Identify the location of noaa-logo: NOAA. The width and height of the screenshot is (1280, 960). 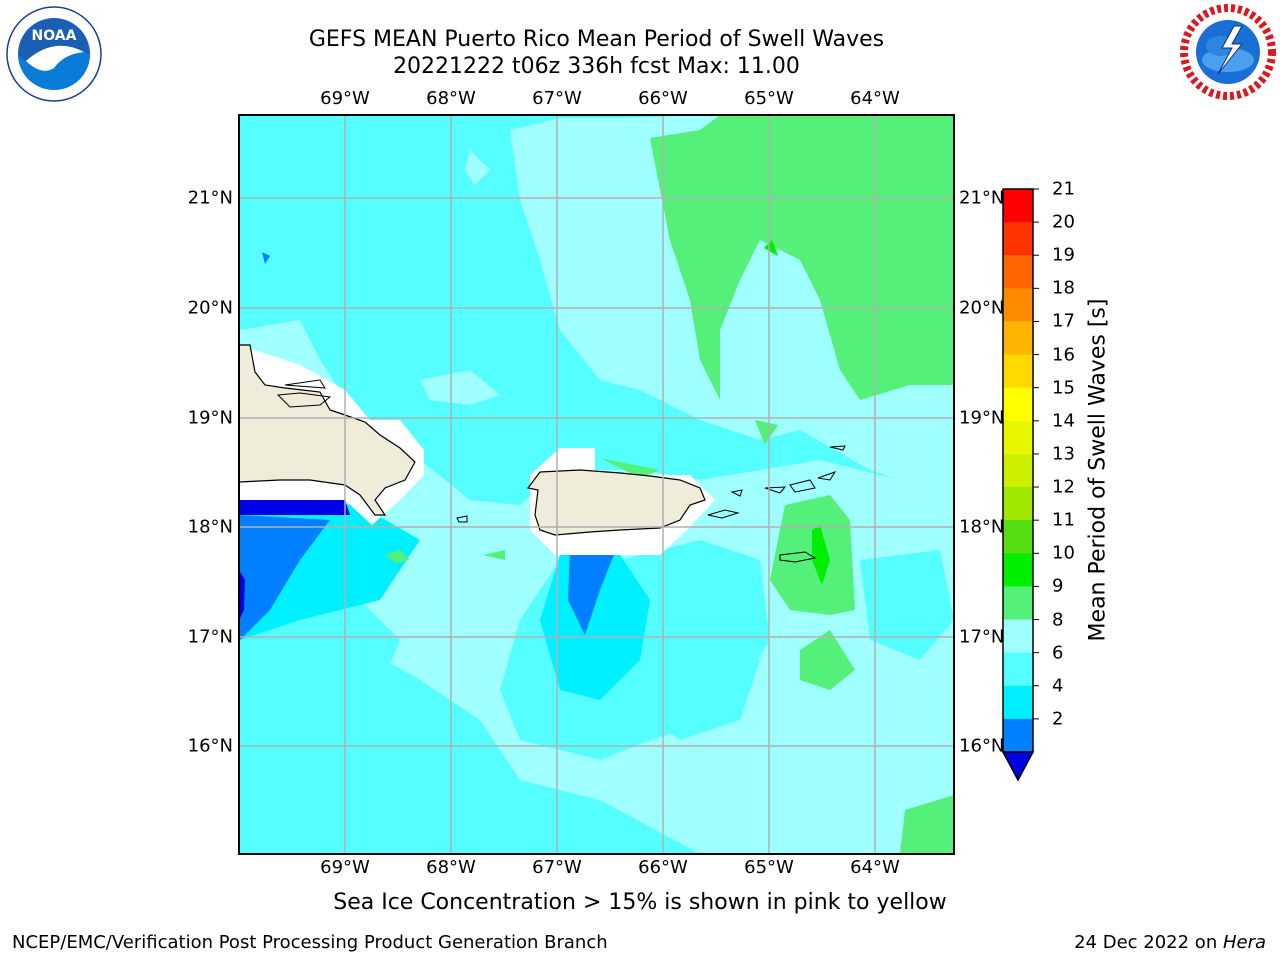
(54, 54).